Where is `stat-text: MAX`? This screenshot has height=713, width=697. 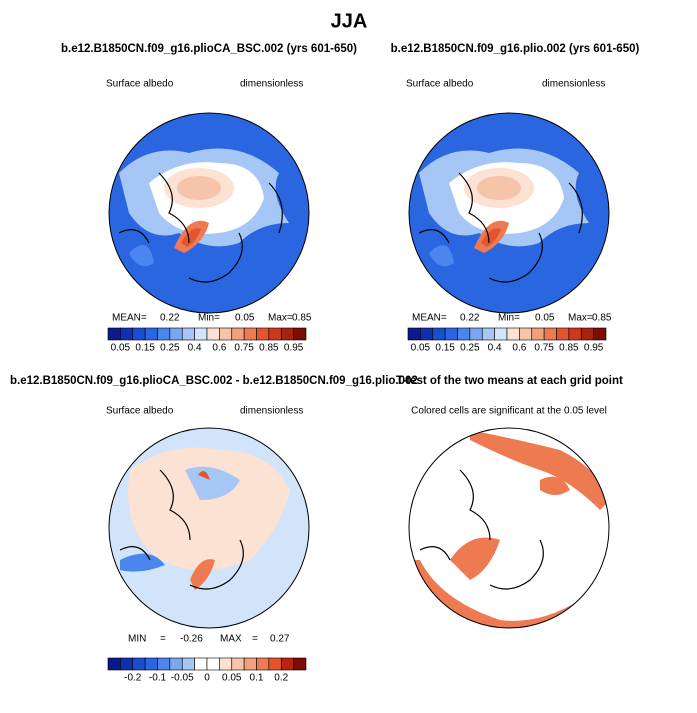
stat-text: MAX is located at coordinates (231, 639).